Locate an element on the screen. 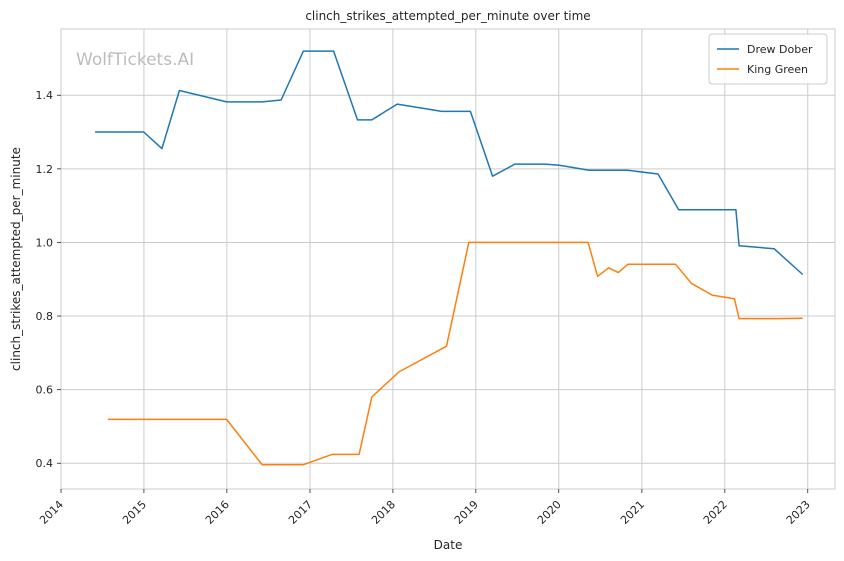 Image resolution: width=844 pixels, height=561 pixels. legend: Drew Dober King Green is located at coordinates (768, 59).